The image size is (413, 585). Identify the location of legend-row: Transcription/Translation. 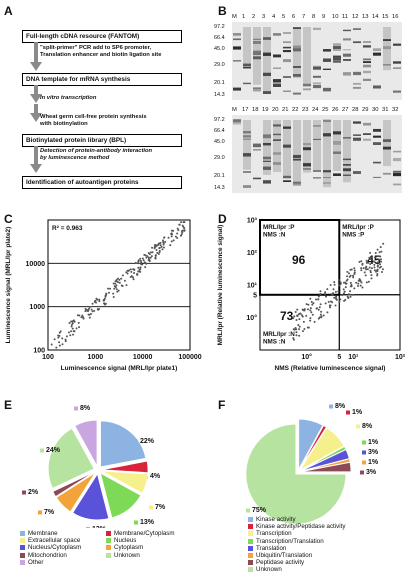
(330, 541).